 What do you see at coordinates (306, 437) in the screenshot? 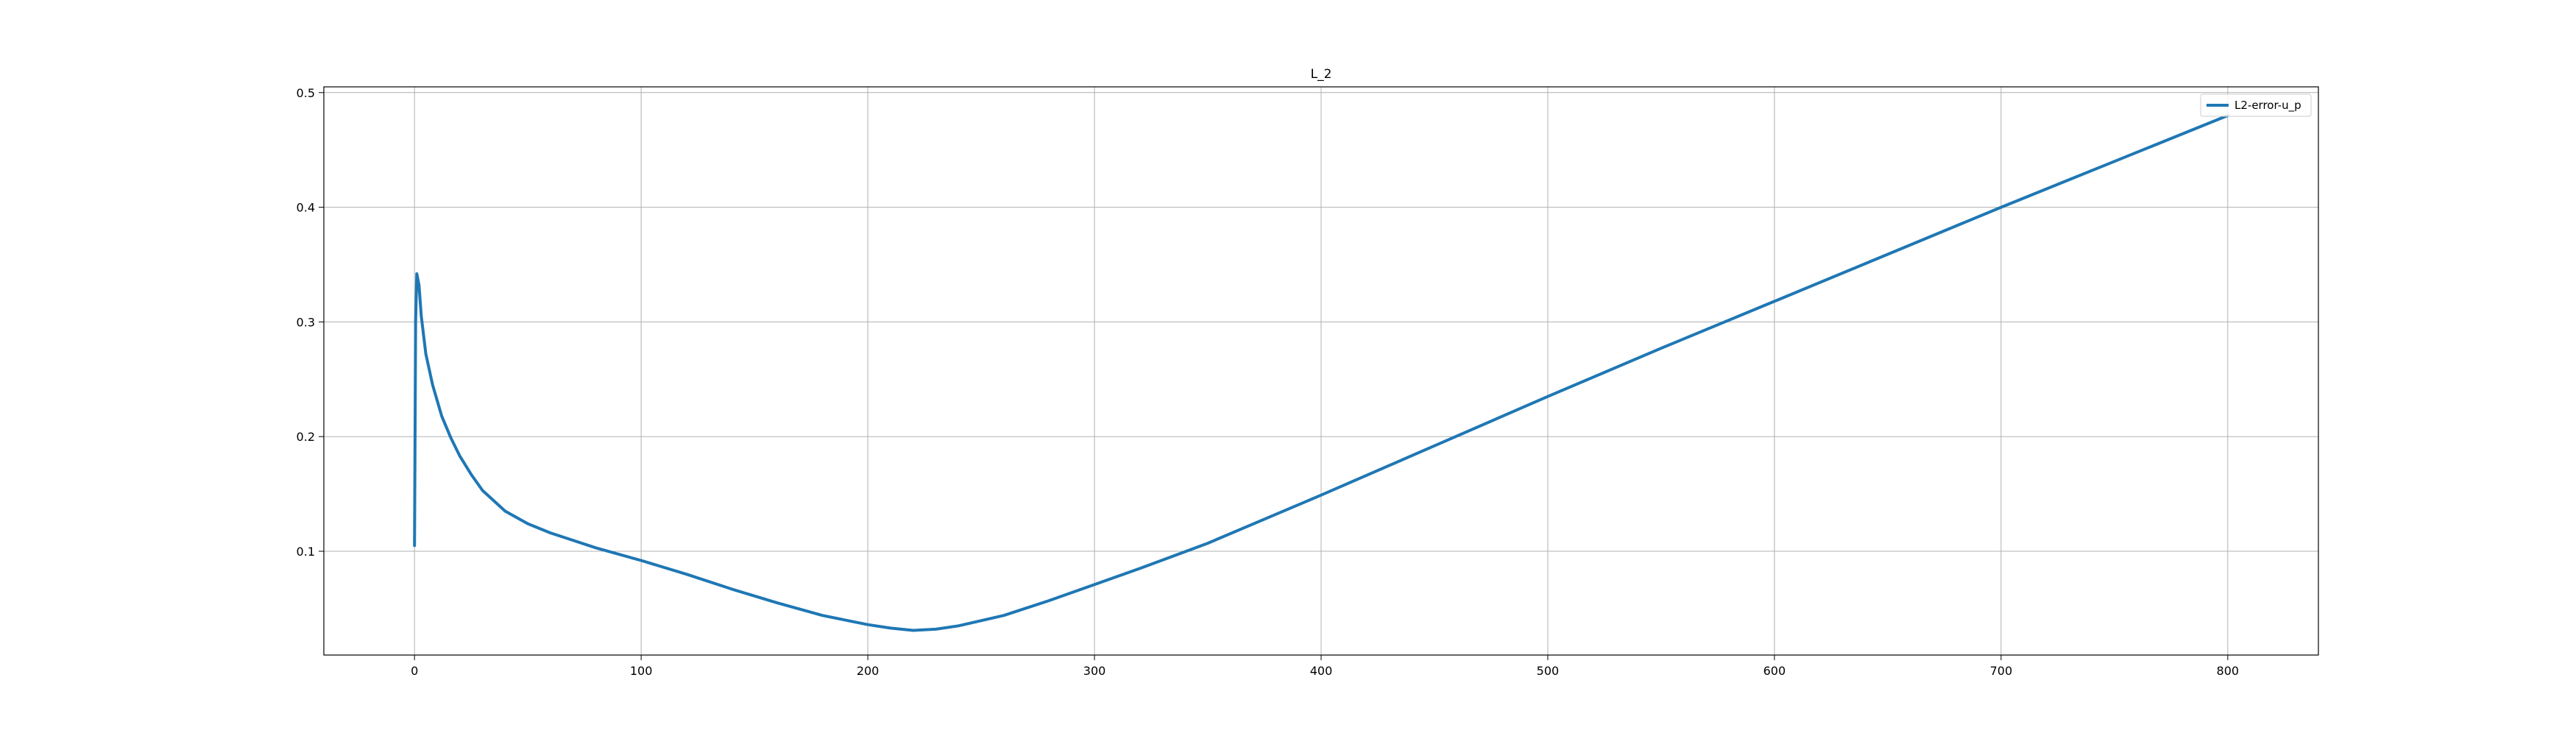
I see `y-tick-label: 0.2` at bounding box center [306, 437].